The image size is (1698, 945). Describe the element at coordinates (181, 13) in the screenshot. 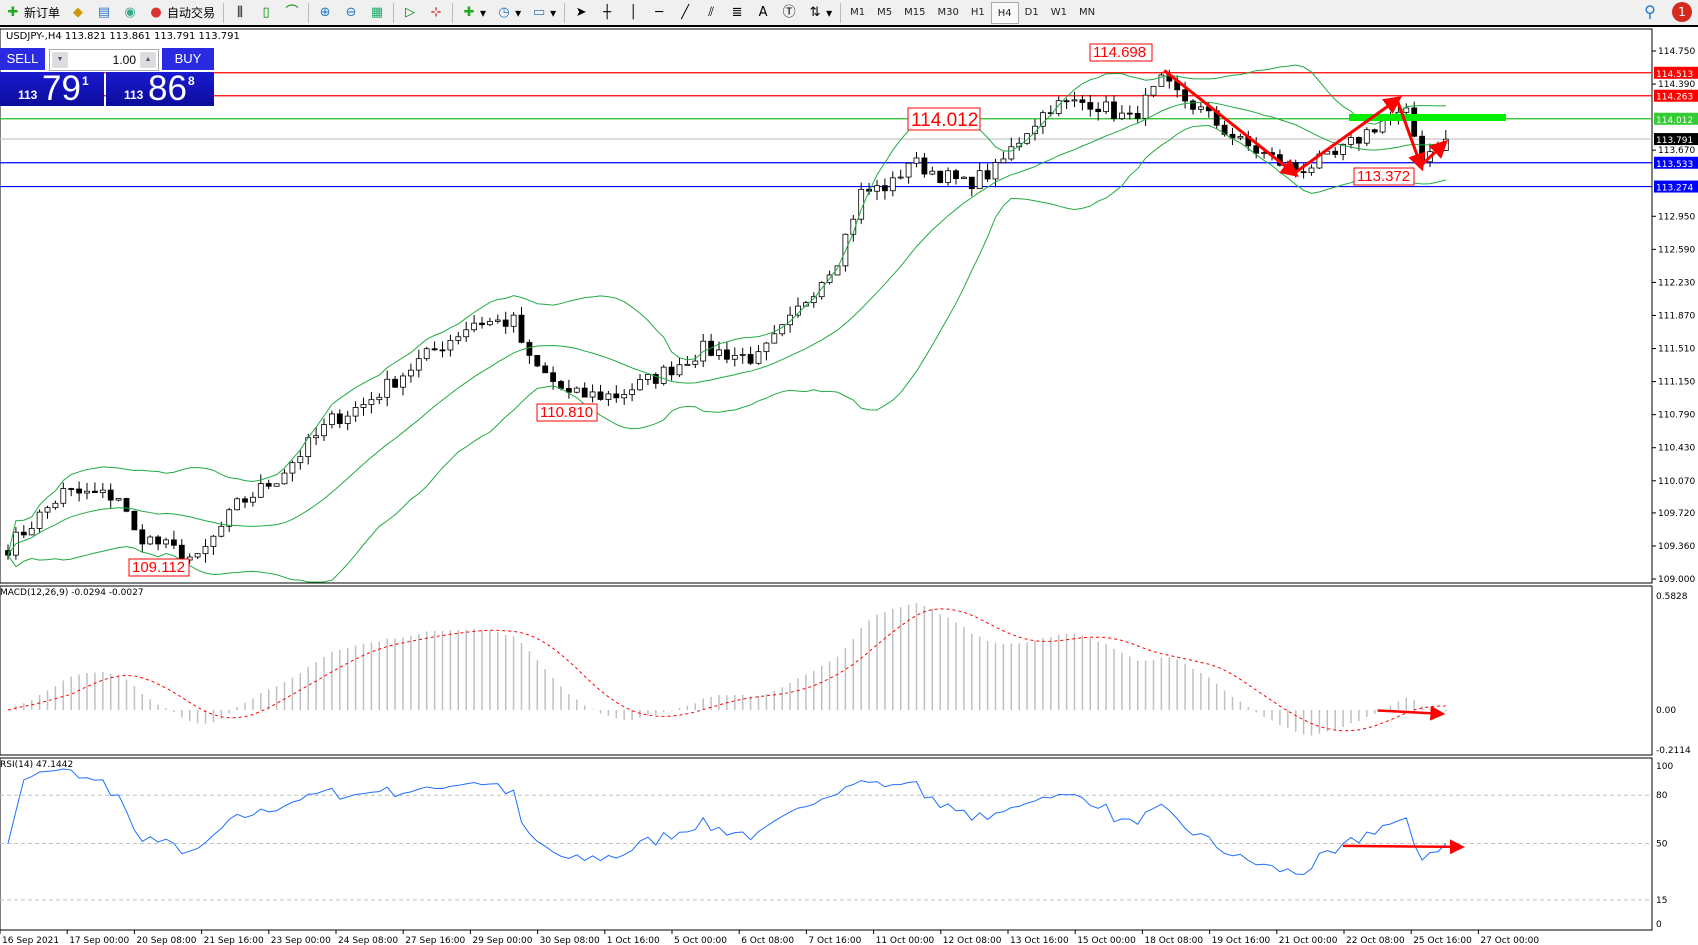

I see `auto-trading-button: ● 自动交易` at that location.